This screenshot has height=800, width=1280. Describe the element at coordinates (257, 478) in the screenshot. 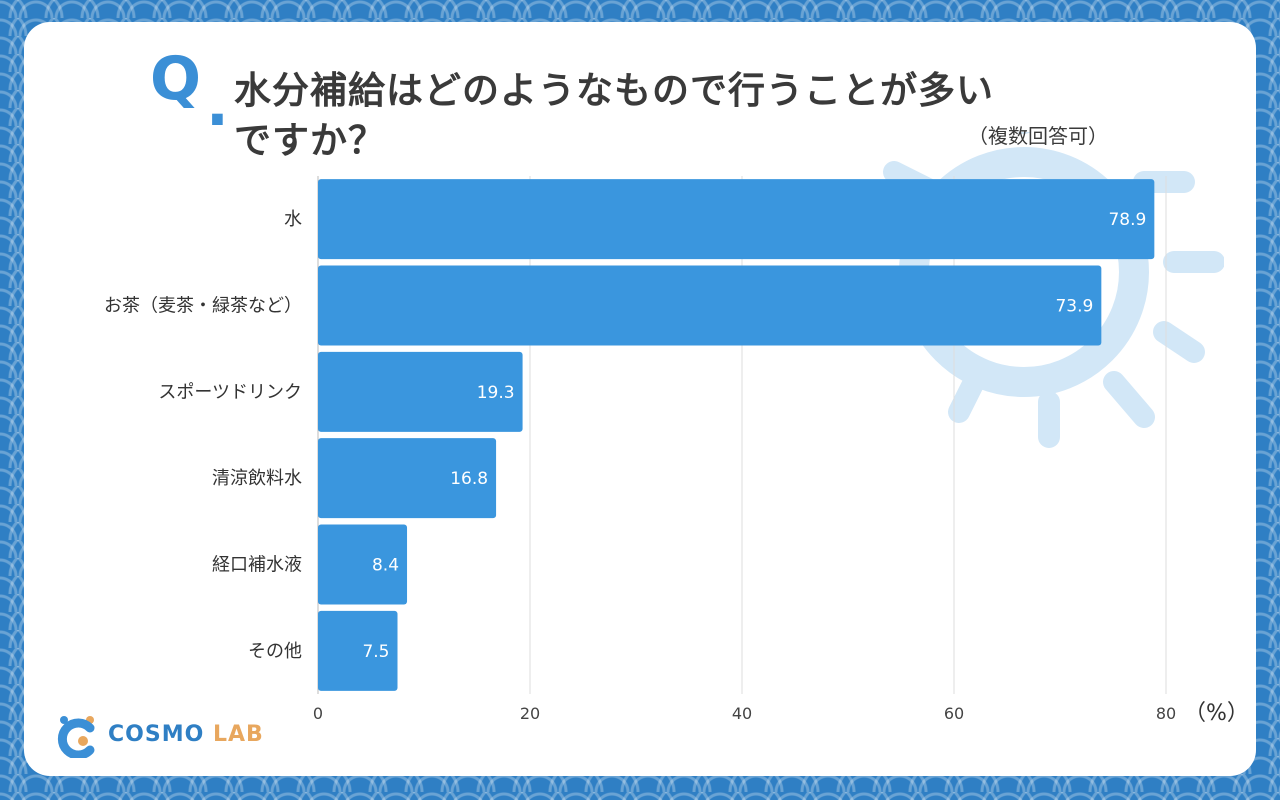

I see `category-label: 清涼飲料水` at that location.